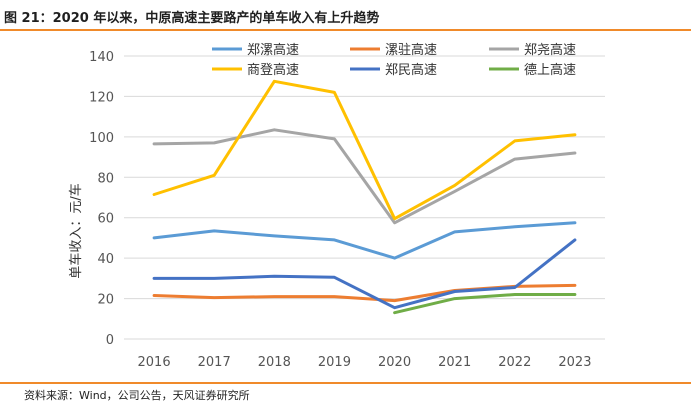  Describe the element at coordinates (137, 395) in the screenshot. I see `source-note: 资料来源：Wind，公司公告，天风证券研究所` at that location.